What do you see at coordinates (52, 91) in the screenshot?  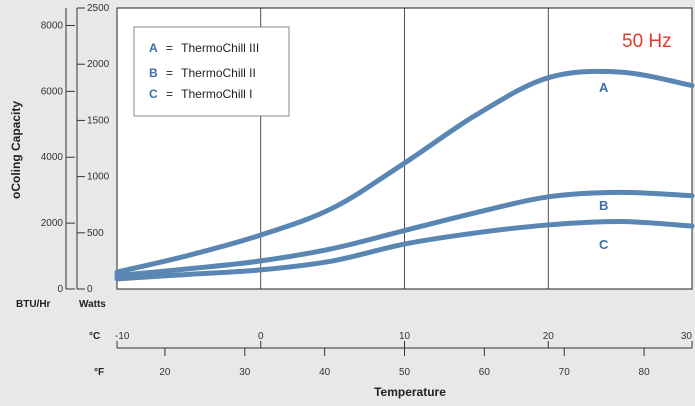 I see `btu-tick-label: 6000` at bounding box center [52, 91].